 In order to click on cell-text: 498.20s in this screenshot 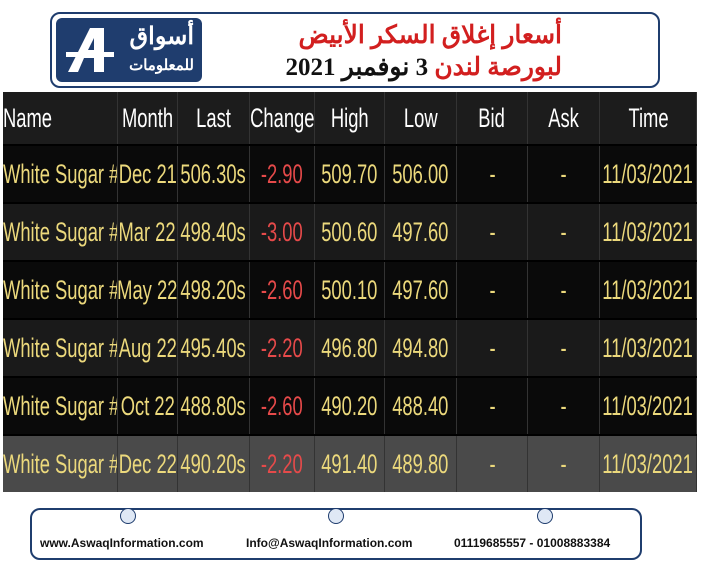, I will do `click(213, 289)`.